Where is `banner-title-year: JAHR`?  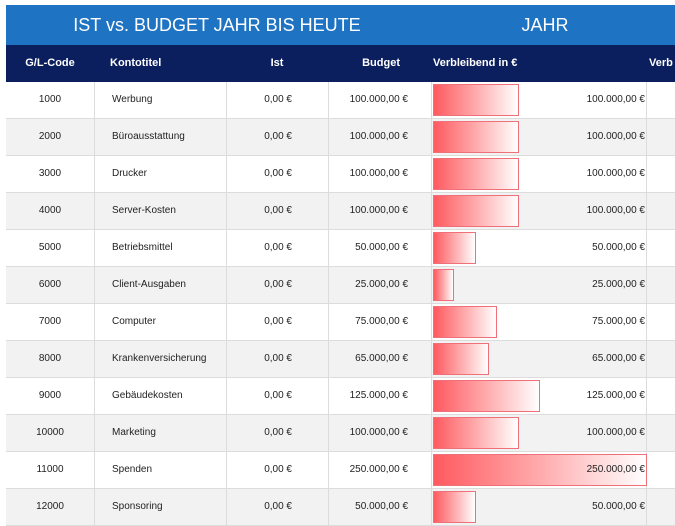
banner-title-year: JAHR is located at coordinates (545, 25).